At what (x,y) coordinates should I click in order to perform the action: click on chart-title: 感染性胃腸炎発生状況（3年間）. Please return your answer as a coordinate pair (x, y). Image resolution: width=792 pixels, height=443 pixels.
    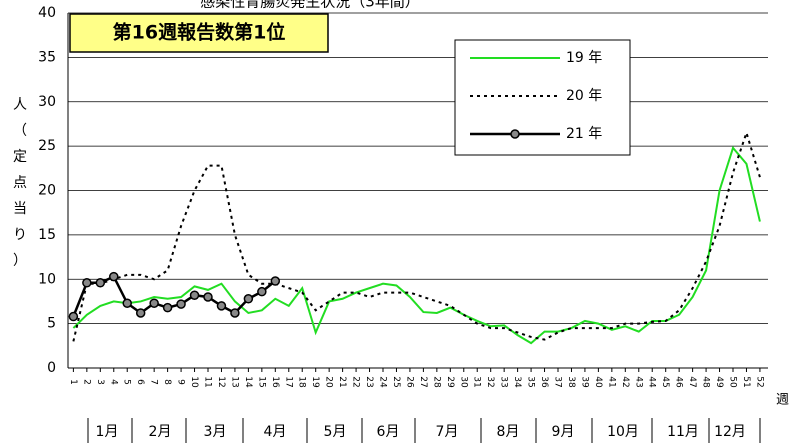
    Looking at the image, I should click on (310, 5).